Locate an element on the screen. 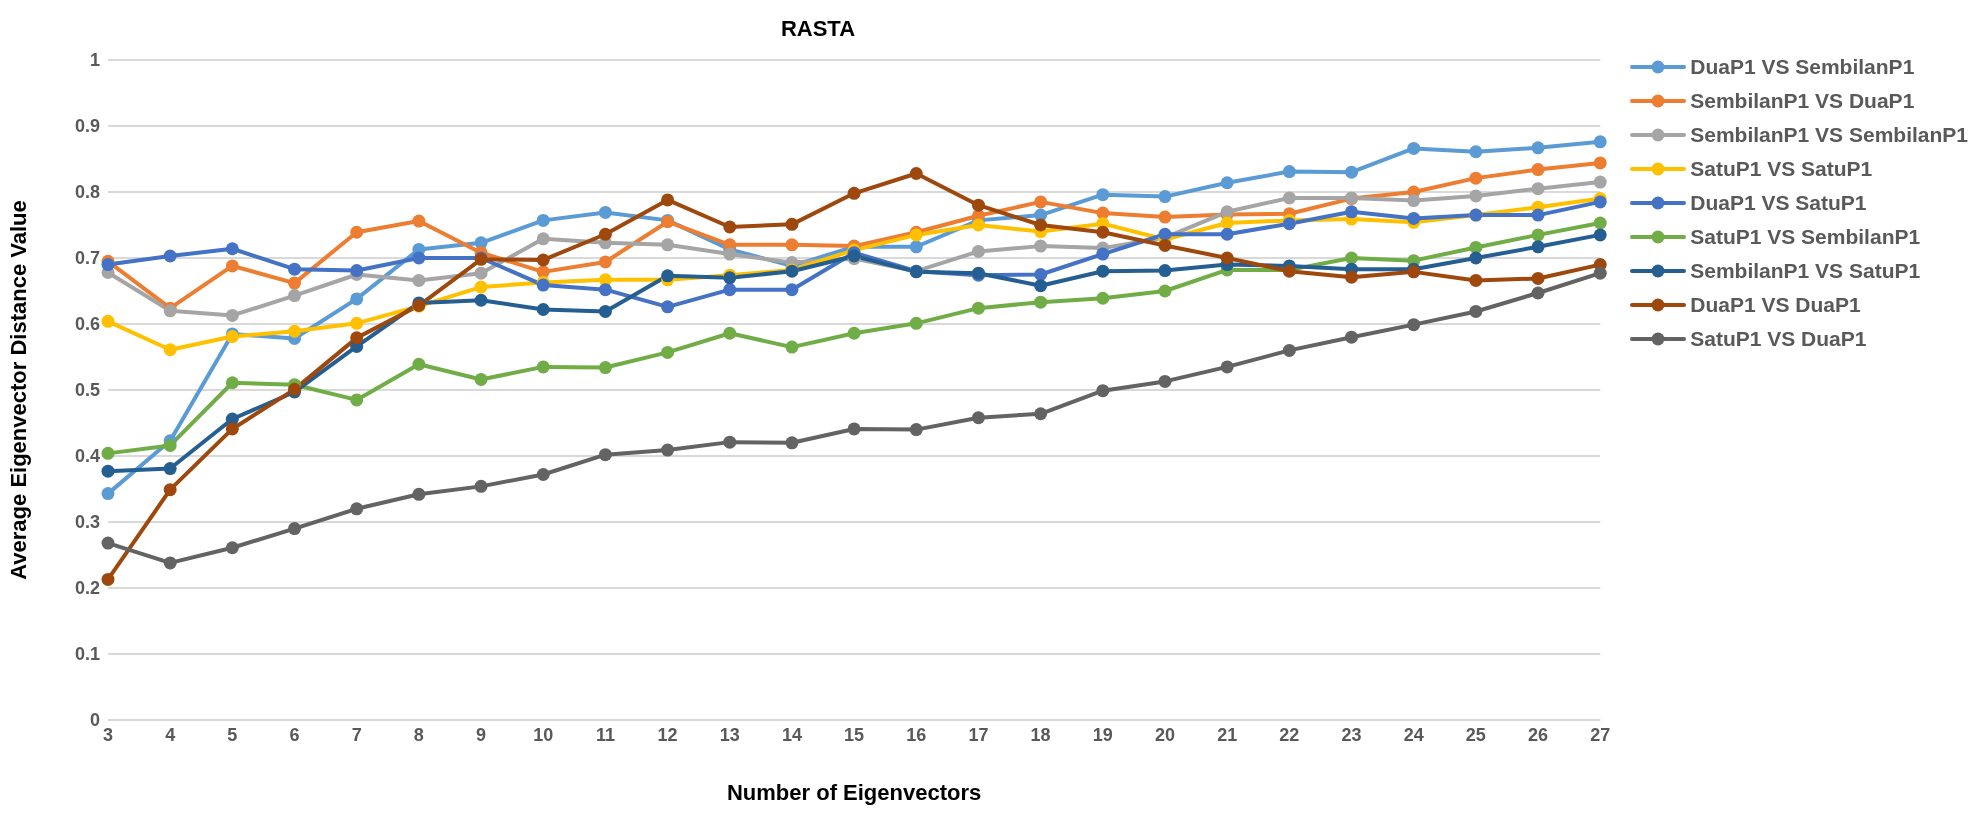 Image resolution: width=1988 pixels, height=839 pixels. y-tick-label: 0.4 is located at coordinates (87, 456).